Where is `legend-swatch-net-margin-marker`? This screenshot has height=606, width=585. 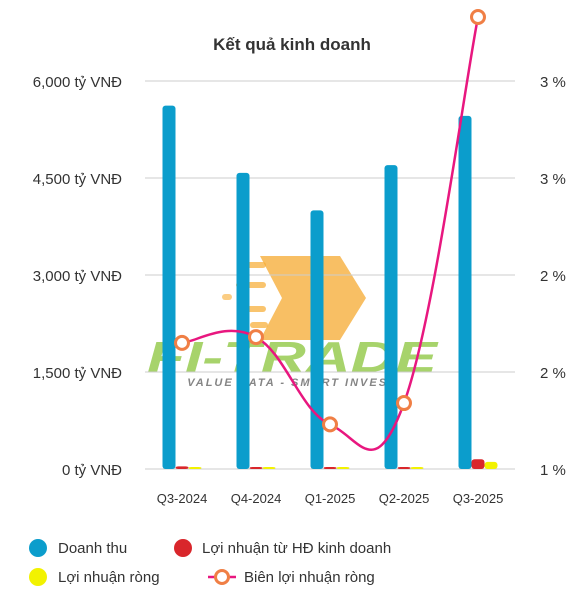 legend-swatch-net-margin-marker is located at coordinates (222, 577).